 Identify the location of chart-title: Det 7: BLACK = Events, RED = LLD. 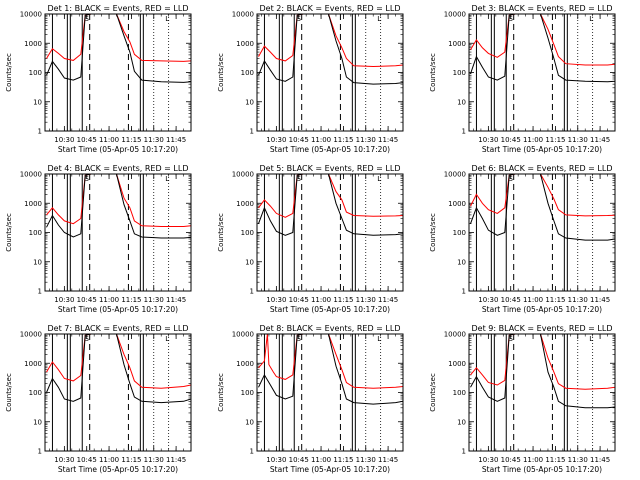
(118, 328).